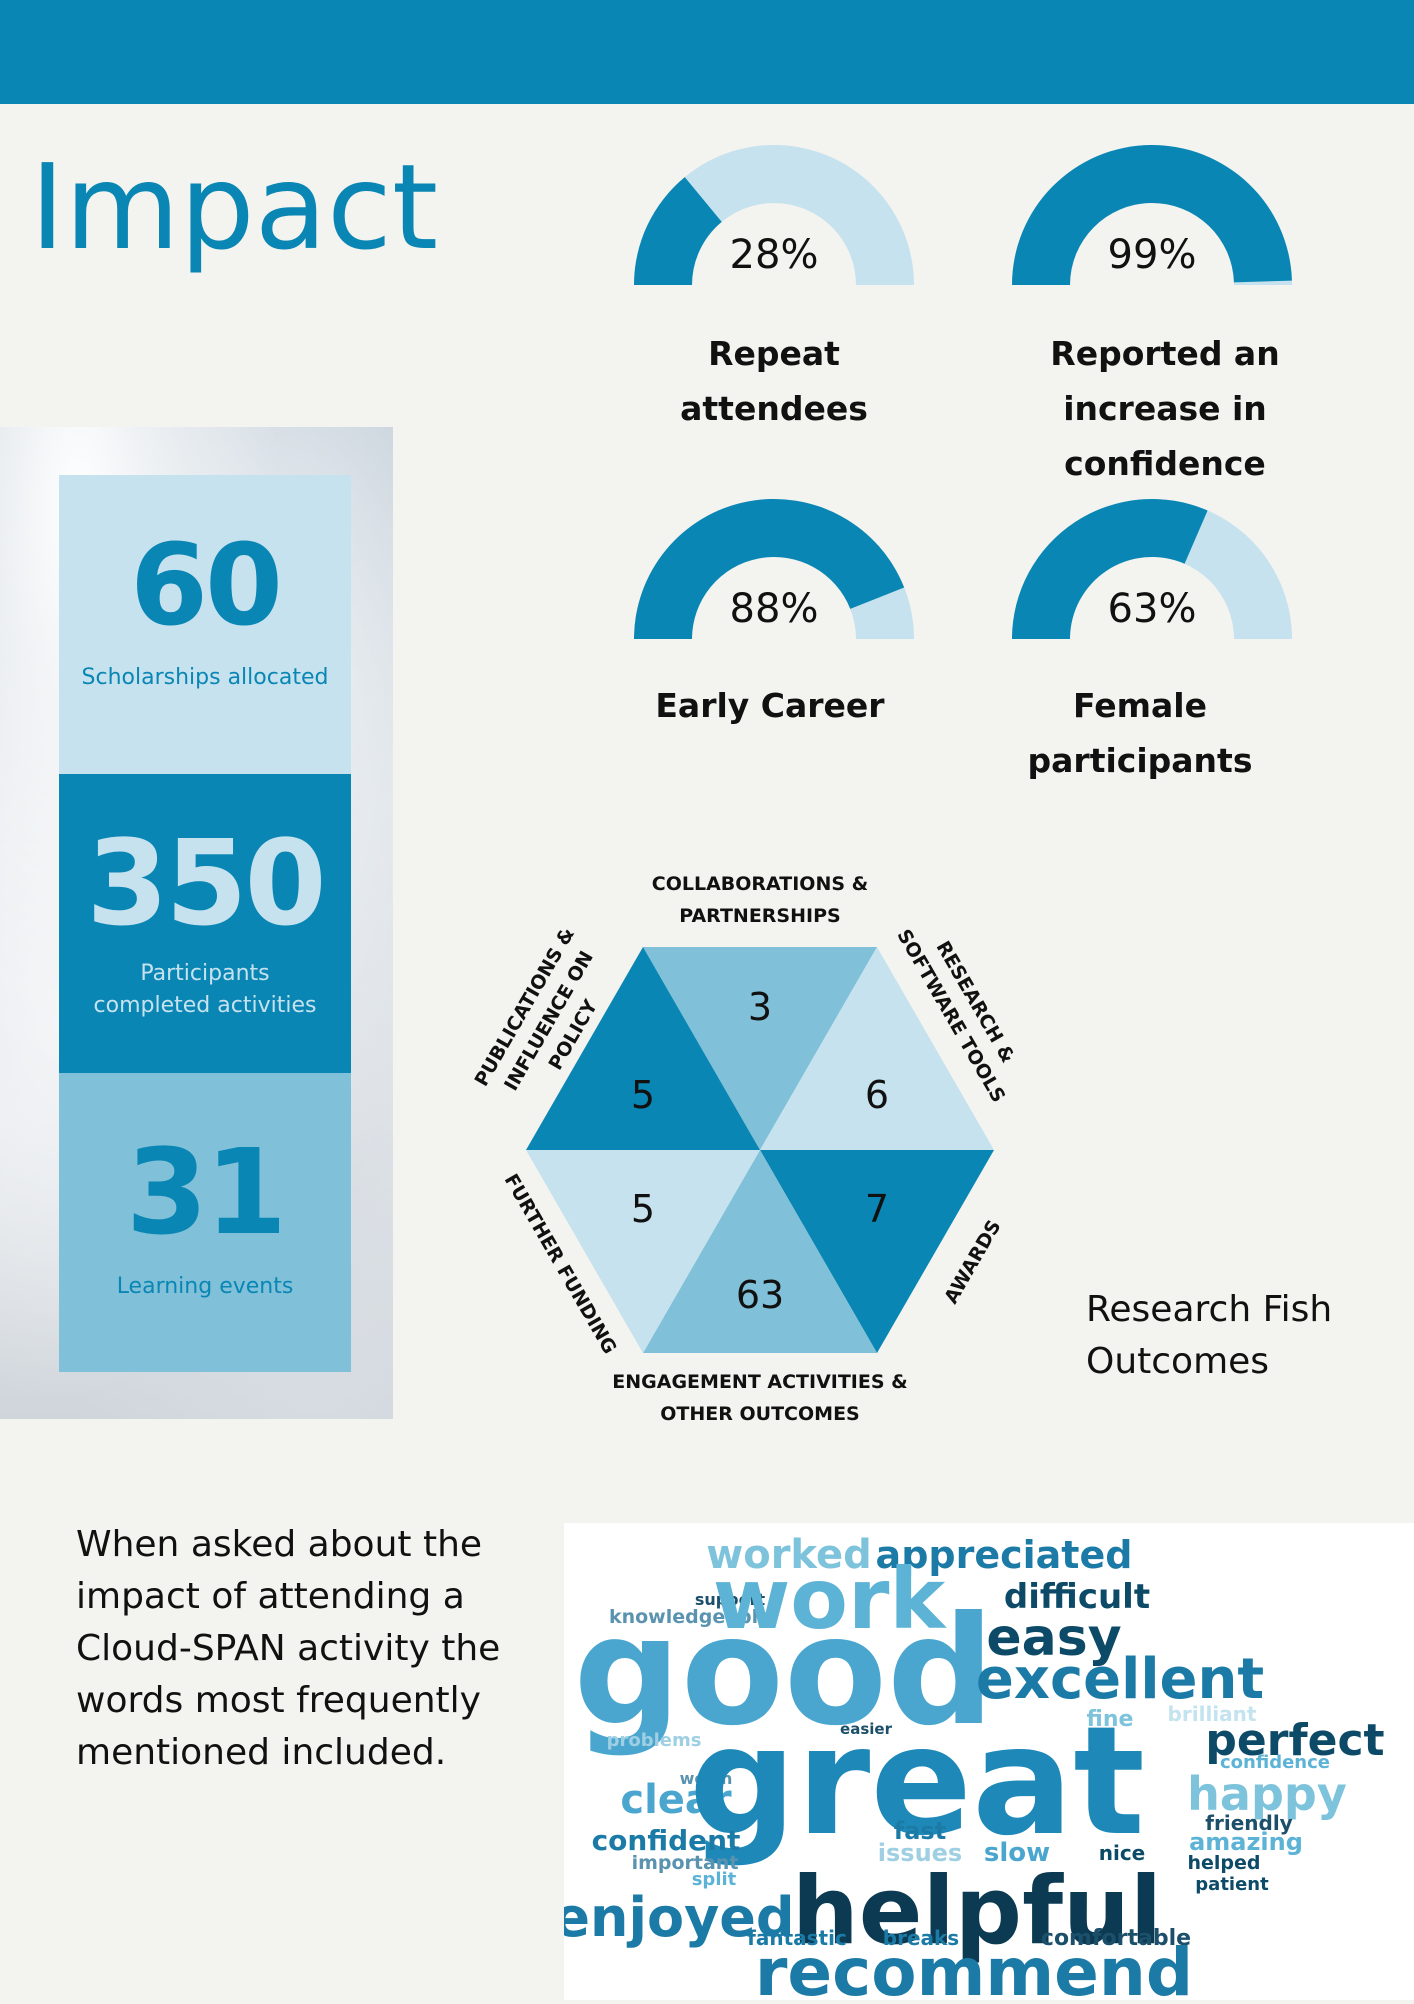 This screenshot has width=1414, height=2004. I want to click on segment-publications, so click(643, 1048).